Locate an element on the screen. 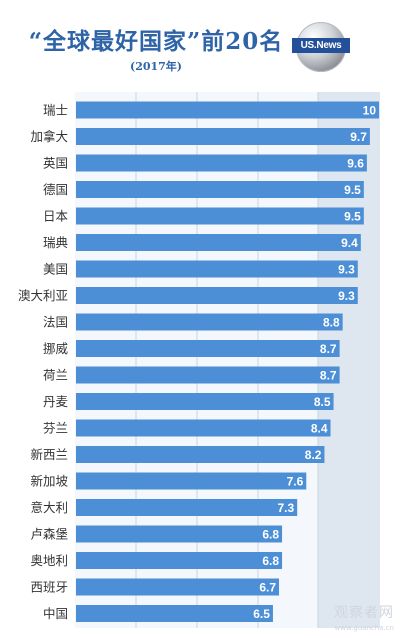  category-label: 挪威 is located at coordinates (56, 348).